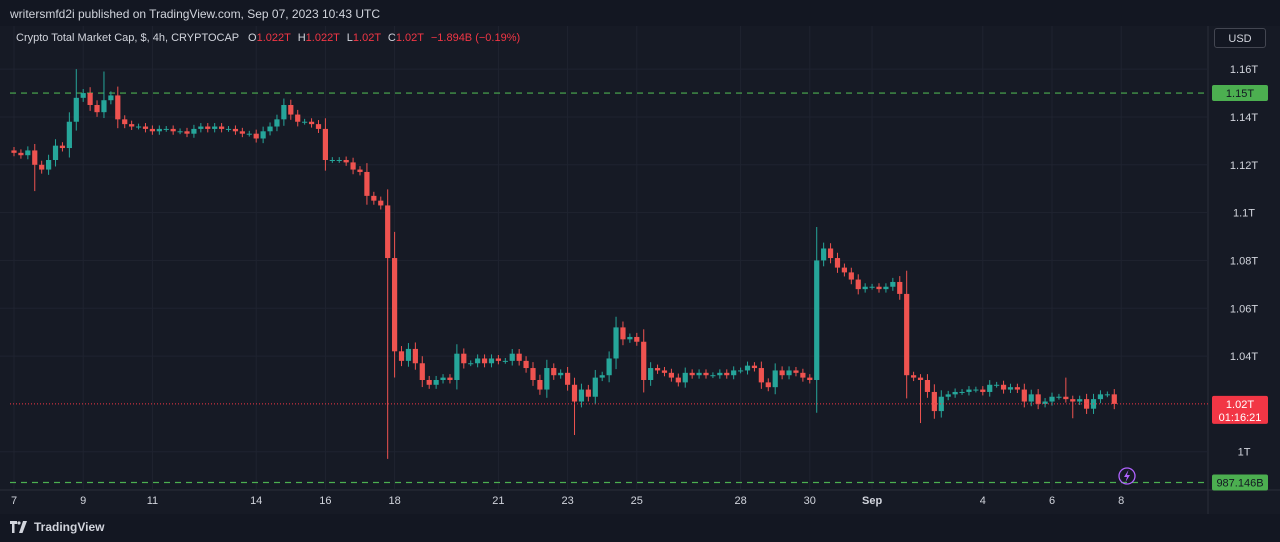  Describe the element at coordinates (1052, 501) in the screenshot. I see `x-tick-label: 6` at that location.